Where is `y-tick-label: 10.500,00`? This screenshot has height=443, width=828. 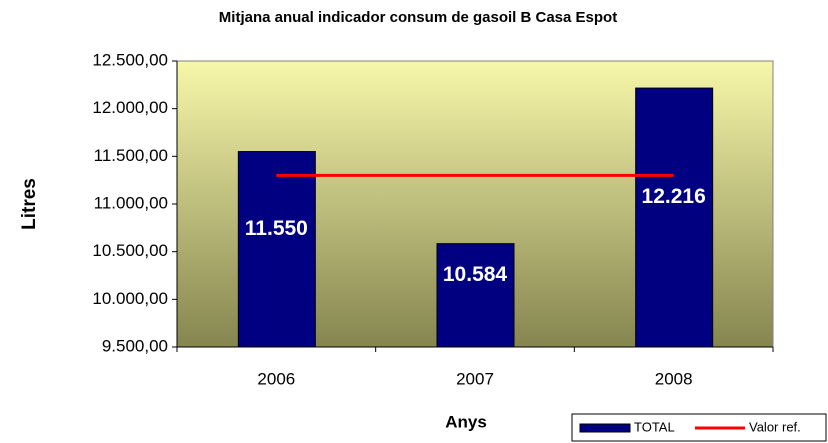
y-tick-label: 10.500,00 is located at coordinates (130, 250).